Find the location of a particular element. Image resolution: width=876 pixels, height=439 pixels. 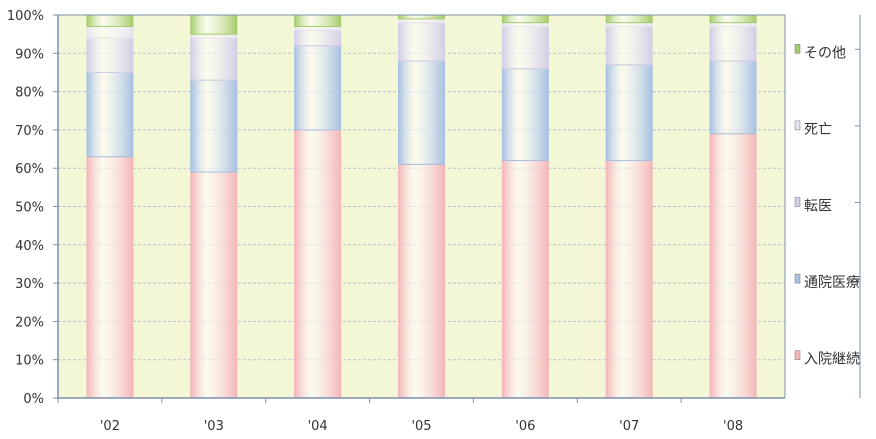

y-tick-label: 10% is located at coordinates (29, 361).